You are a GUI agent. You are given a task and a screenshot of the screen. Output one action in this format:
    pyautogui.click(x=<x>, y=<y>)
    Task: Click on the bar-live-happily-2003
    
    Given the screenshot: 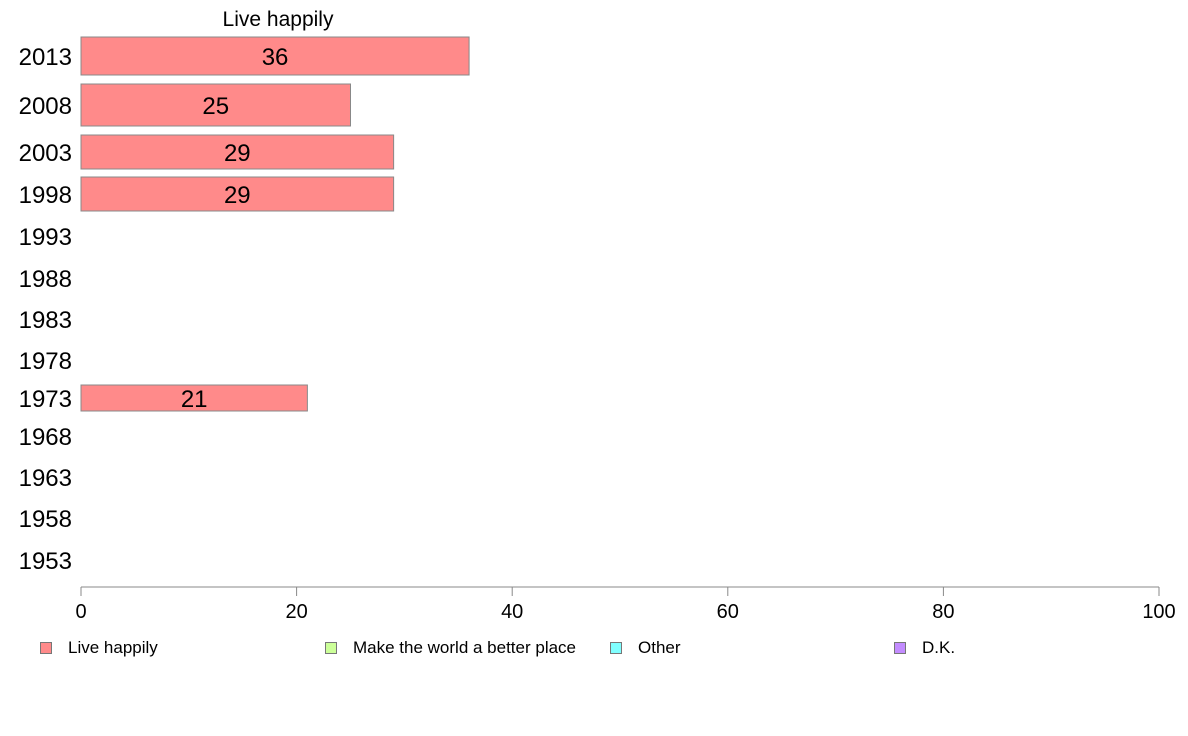 What is the action you would take?
    pyautogui.click(x=237, y=152)
    